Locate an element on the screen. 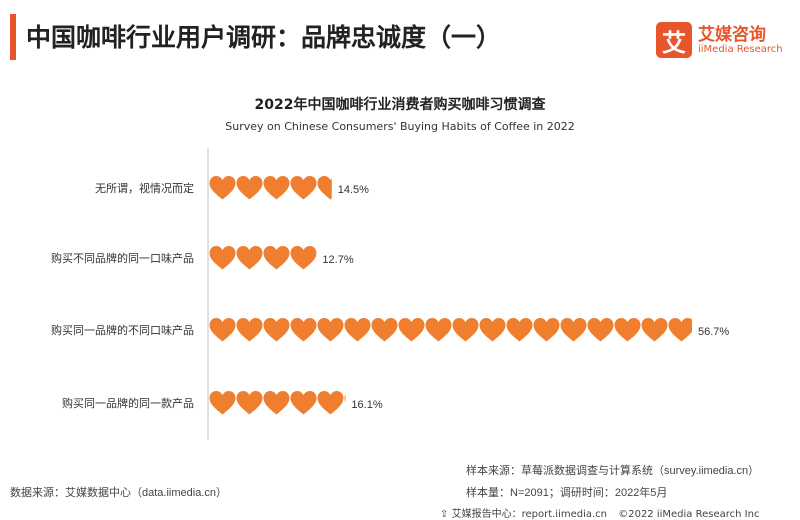 This screenshot has width=800, height=520. category-label: 购买不同品牌的同一口味产品 is located at coordinates (122, 258).